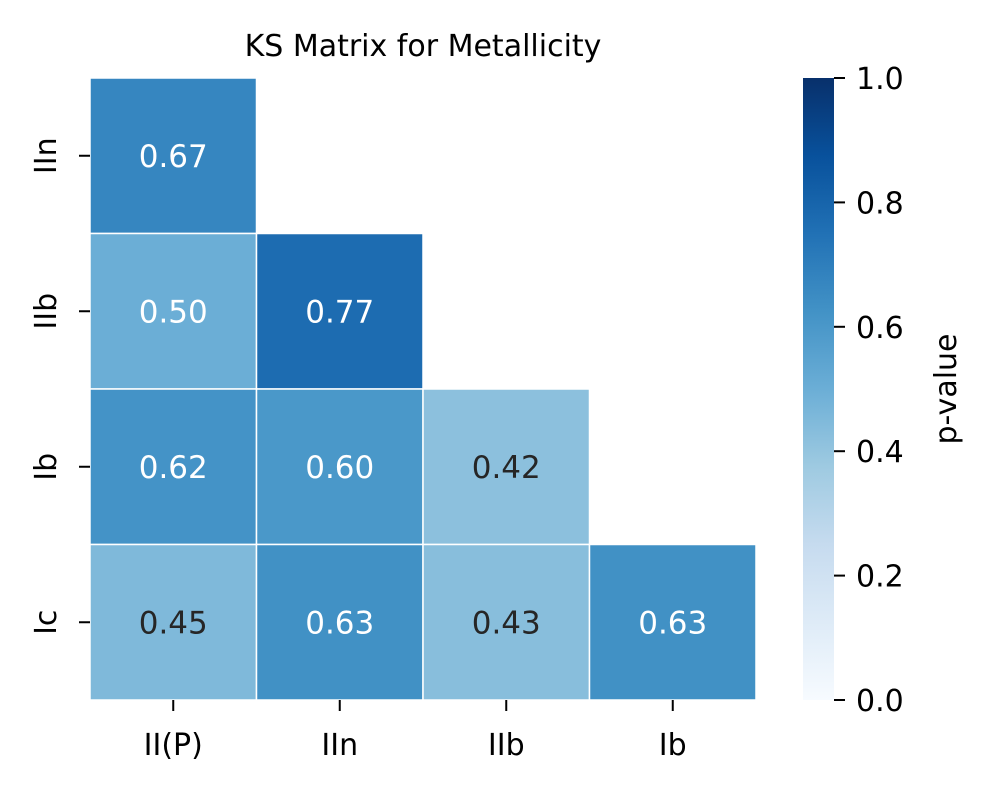 The height and width of the screenshot is (790, 995). I want to click on cell-value-label: 0.67, so click(173, 157).